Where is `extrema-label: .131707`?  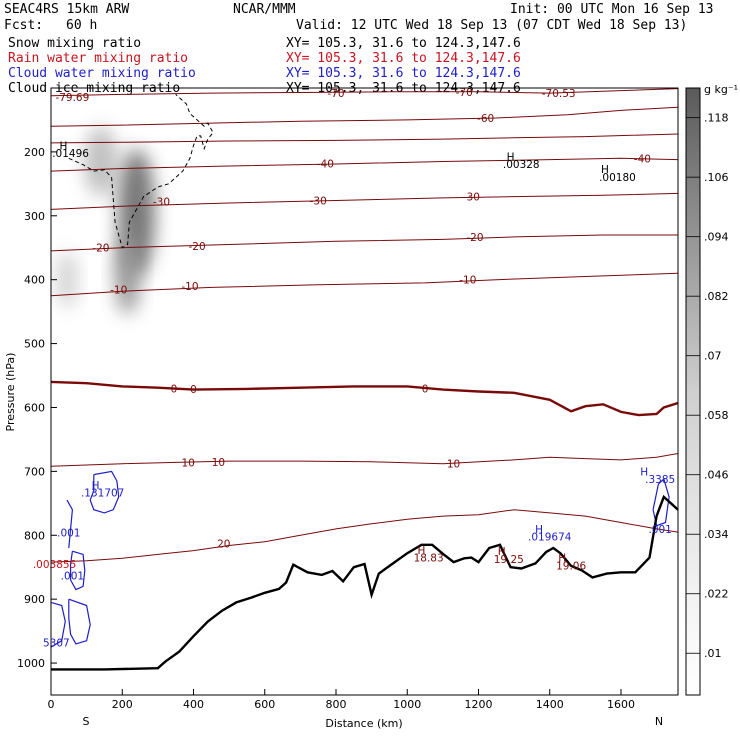
extrema-label: .131707 is located at coordinates (102, 493).